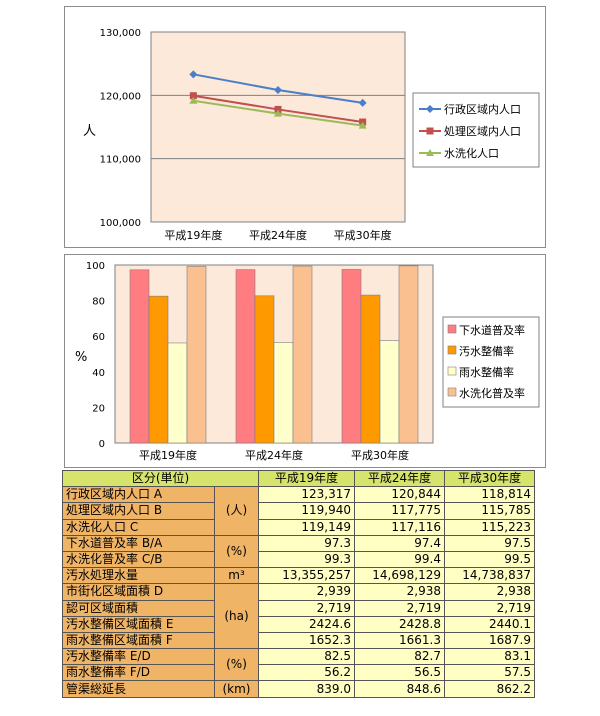  I want to click on y-tick-label: 40, so click(98, 373).